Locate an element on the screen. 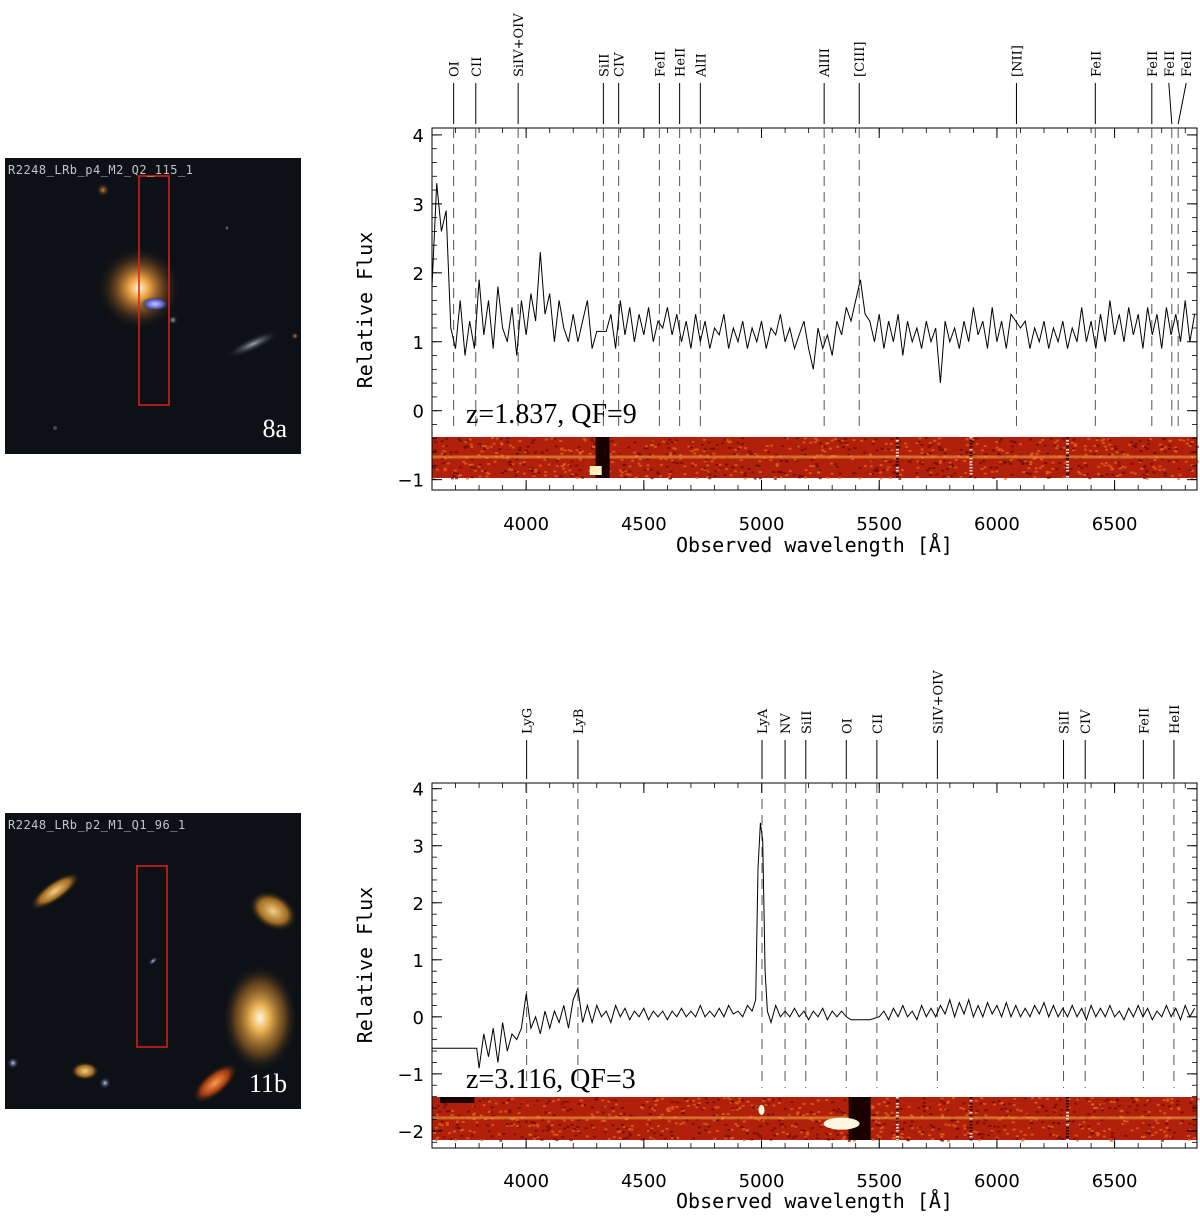 This screenshot has height=1217, width=1200. line-label: AlIII is located at coordinates (825, 63).